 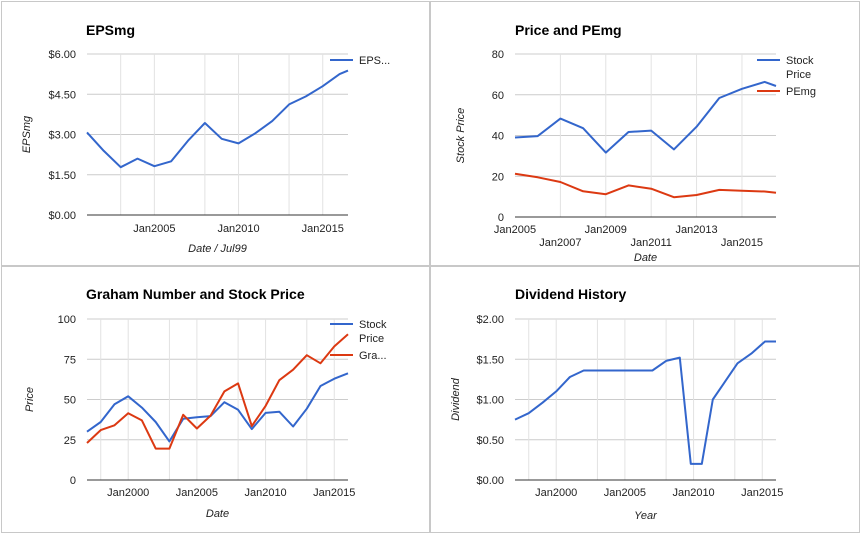 I want to click on y-tick-label: $6.00, so click(x=62, y=55).